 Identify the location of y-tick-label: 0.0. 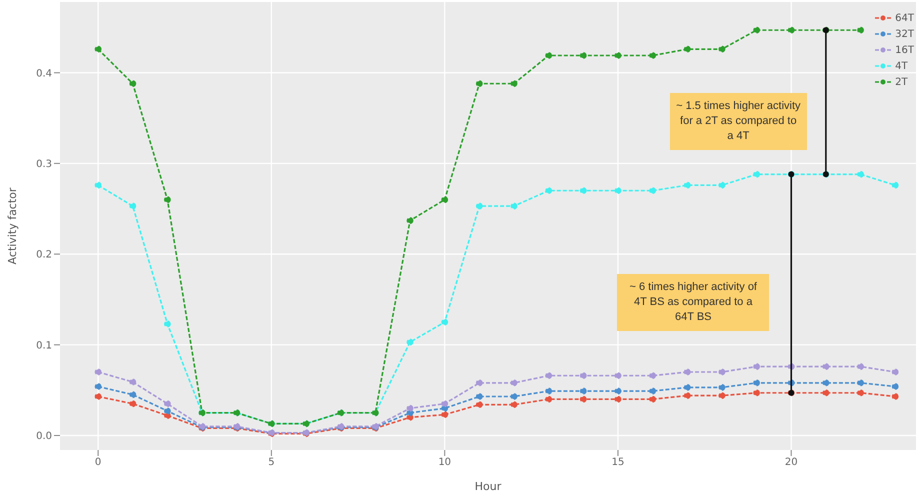
(44, 436).